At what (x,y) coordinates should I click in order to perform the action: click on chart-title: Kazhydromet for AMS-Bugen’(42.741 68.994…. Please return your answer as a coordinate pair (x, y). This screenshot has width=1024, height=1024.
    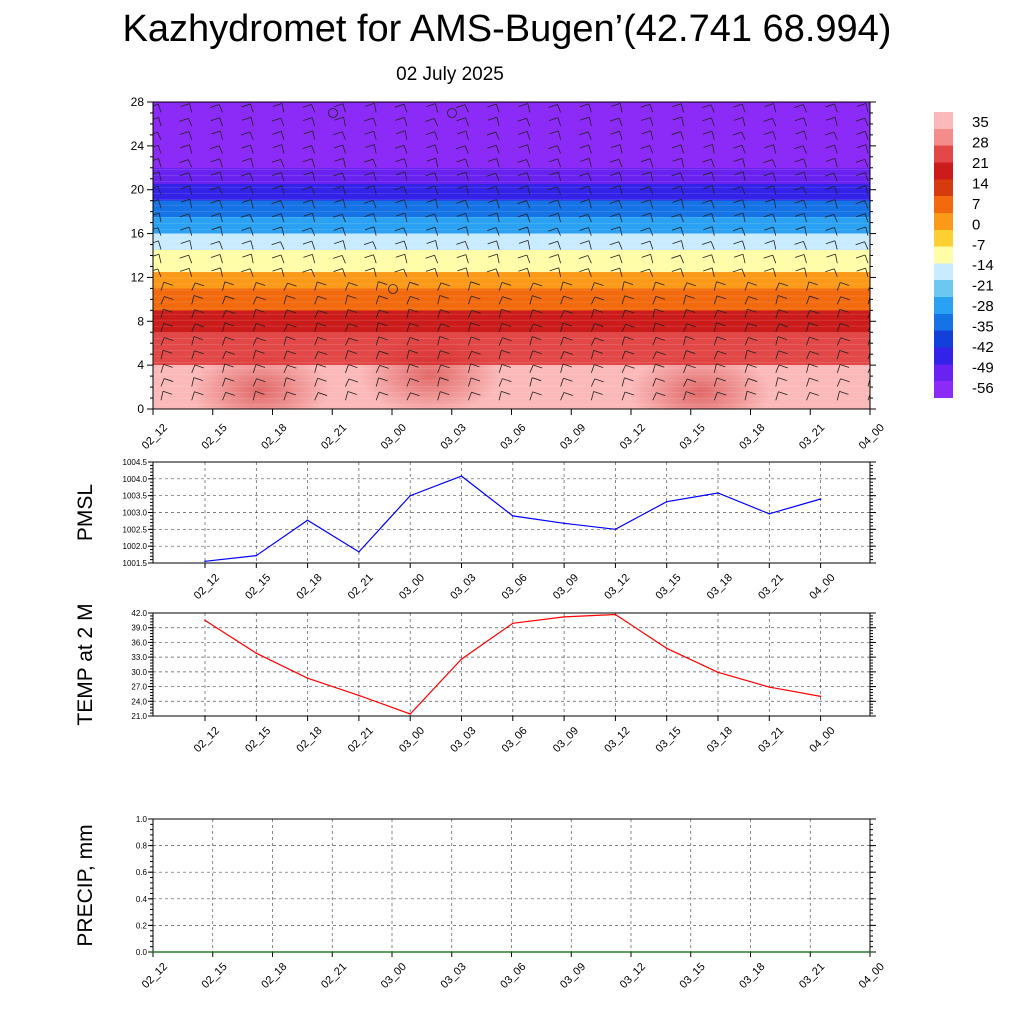
    Looking at the image, I should click on (507, 29).